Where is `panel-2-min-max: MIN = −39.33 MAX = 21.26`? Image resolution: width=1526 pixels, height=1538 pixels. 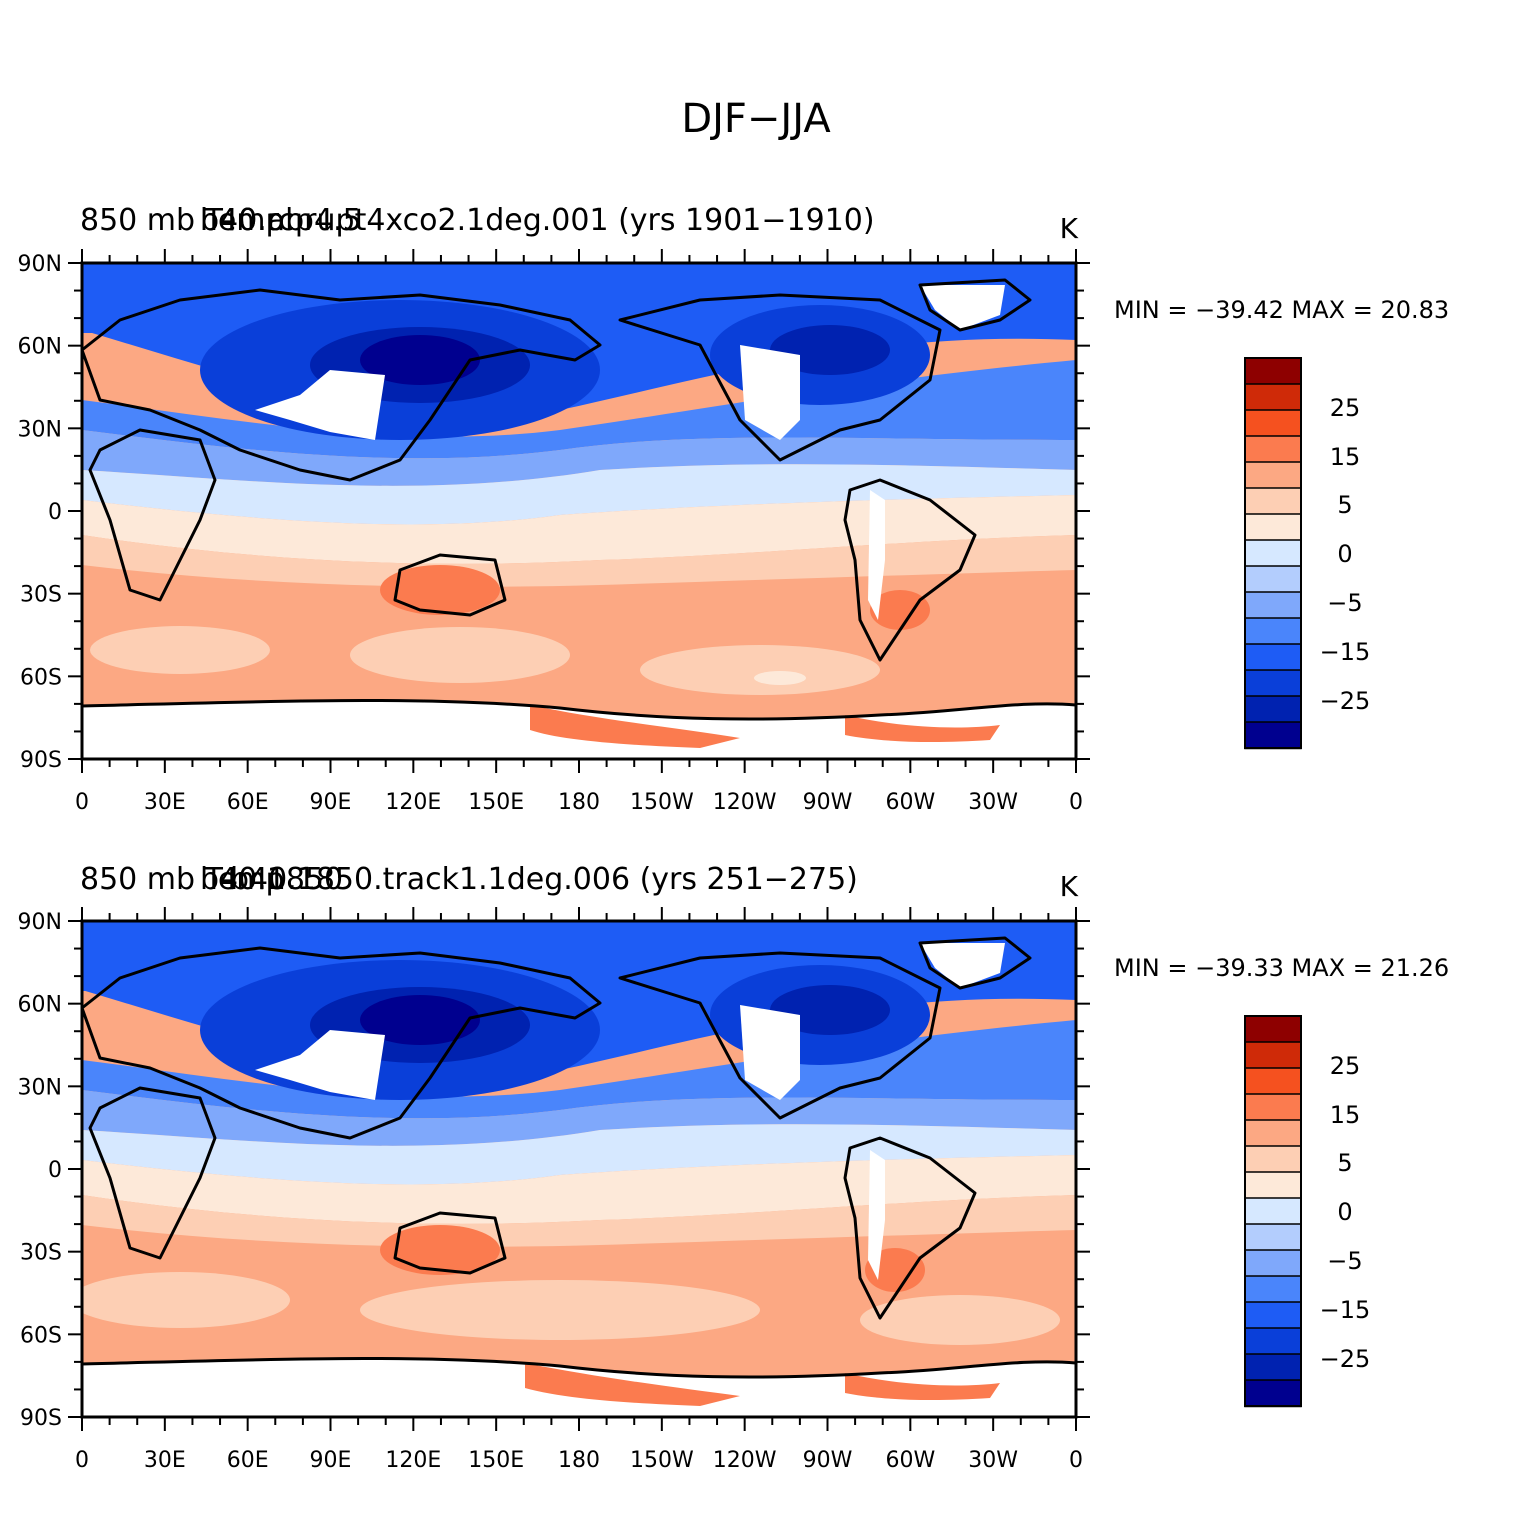
panel-2-min-max: MIN = −39.33 MAX = 21.26 is located at coordinates (1281, 968).